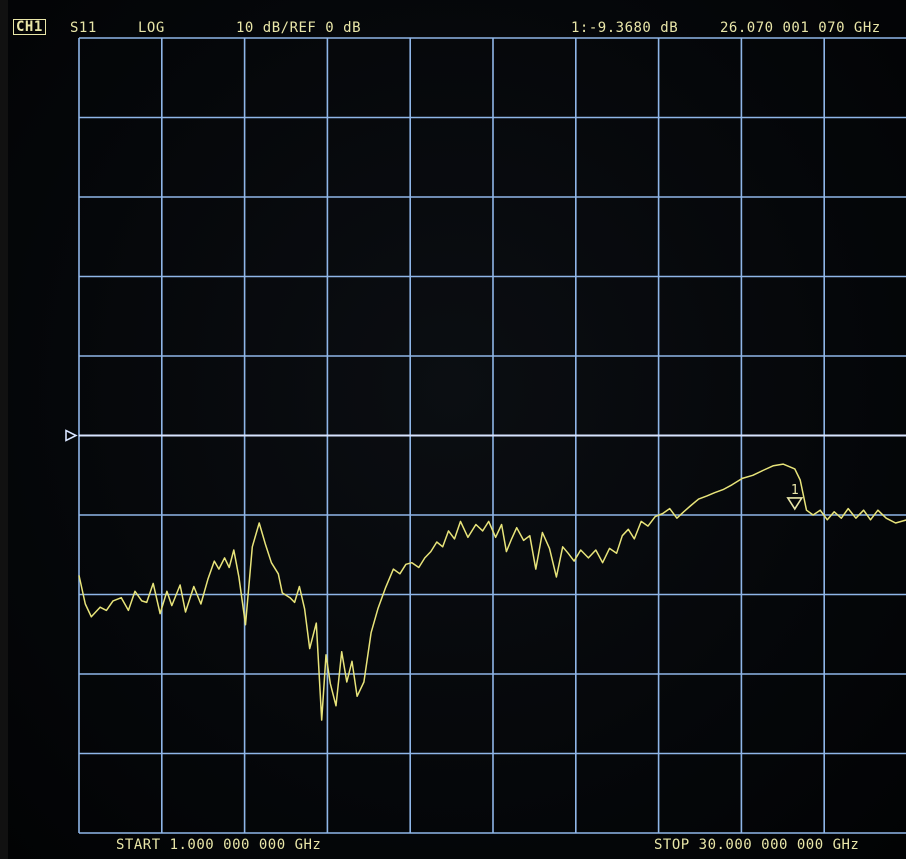 The width and height of the screenshot is (906, 859). Describe the element at coordinates (219, 845) in the screenshot. I see `start-frequency: START 1.000 000 000 GHz` at that location.